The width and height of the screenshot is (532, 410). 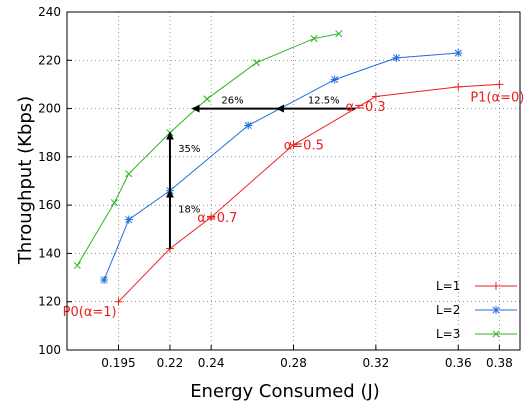 What do you see at coordinates (376, 363) in the screenshot?
I see `x-tick-label: 0.32` at bounding box center [376, 363].